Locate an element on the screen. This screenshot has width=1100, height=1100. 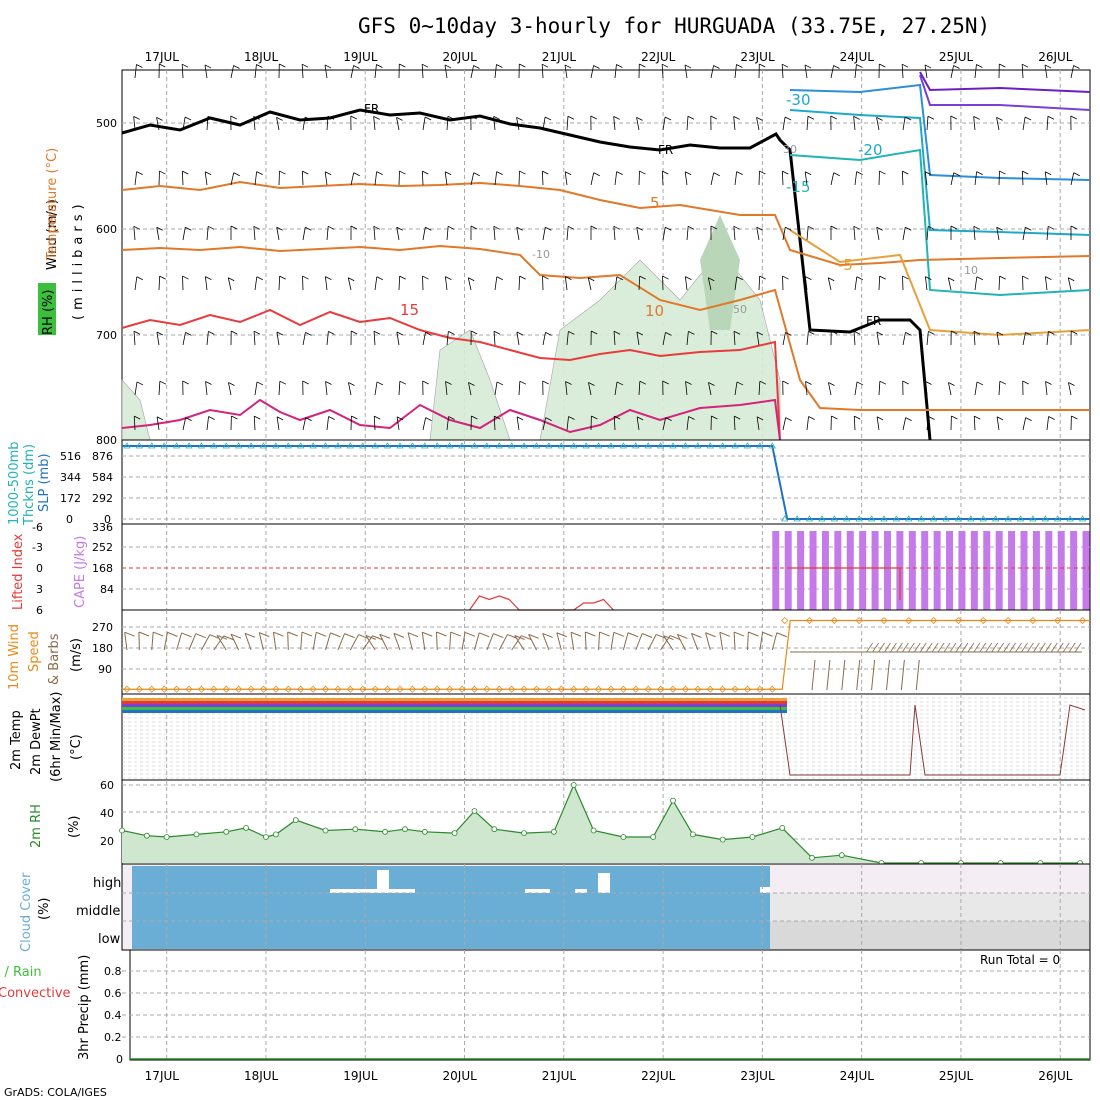
wind10-barbs is located at coordinates (603, 661).